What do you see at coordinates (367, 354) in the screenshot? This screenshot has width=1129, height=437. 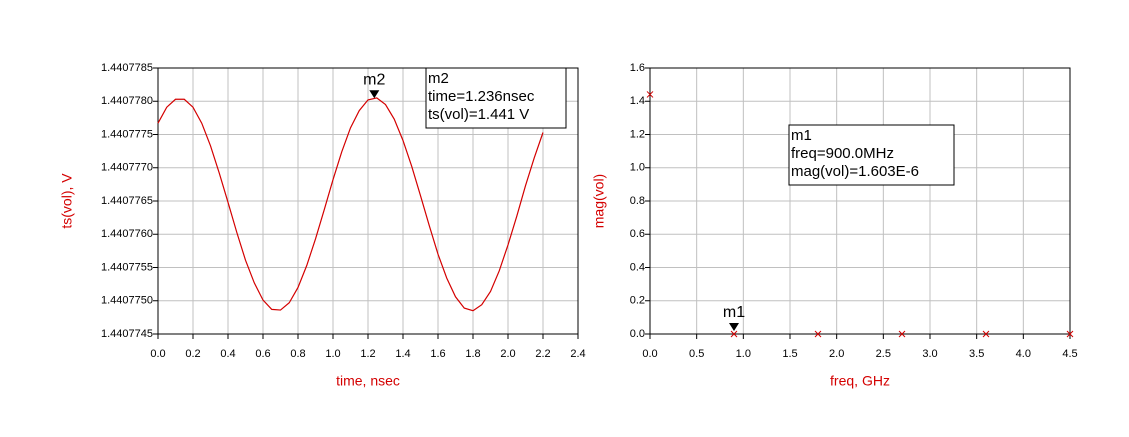 I see `x-tick-label: 1.2` at bounding box center [367, 354].